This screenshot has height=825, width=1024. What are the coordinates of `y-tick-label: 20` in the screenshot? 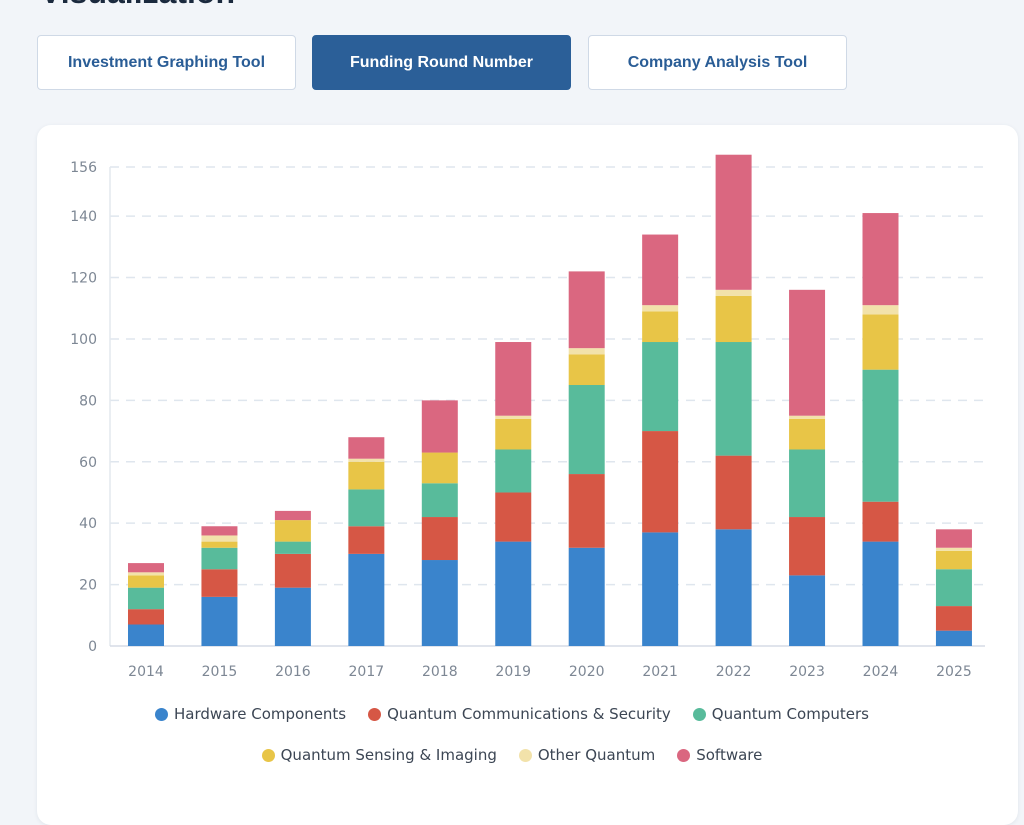 It's located at (88, 586).